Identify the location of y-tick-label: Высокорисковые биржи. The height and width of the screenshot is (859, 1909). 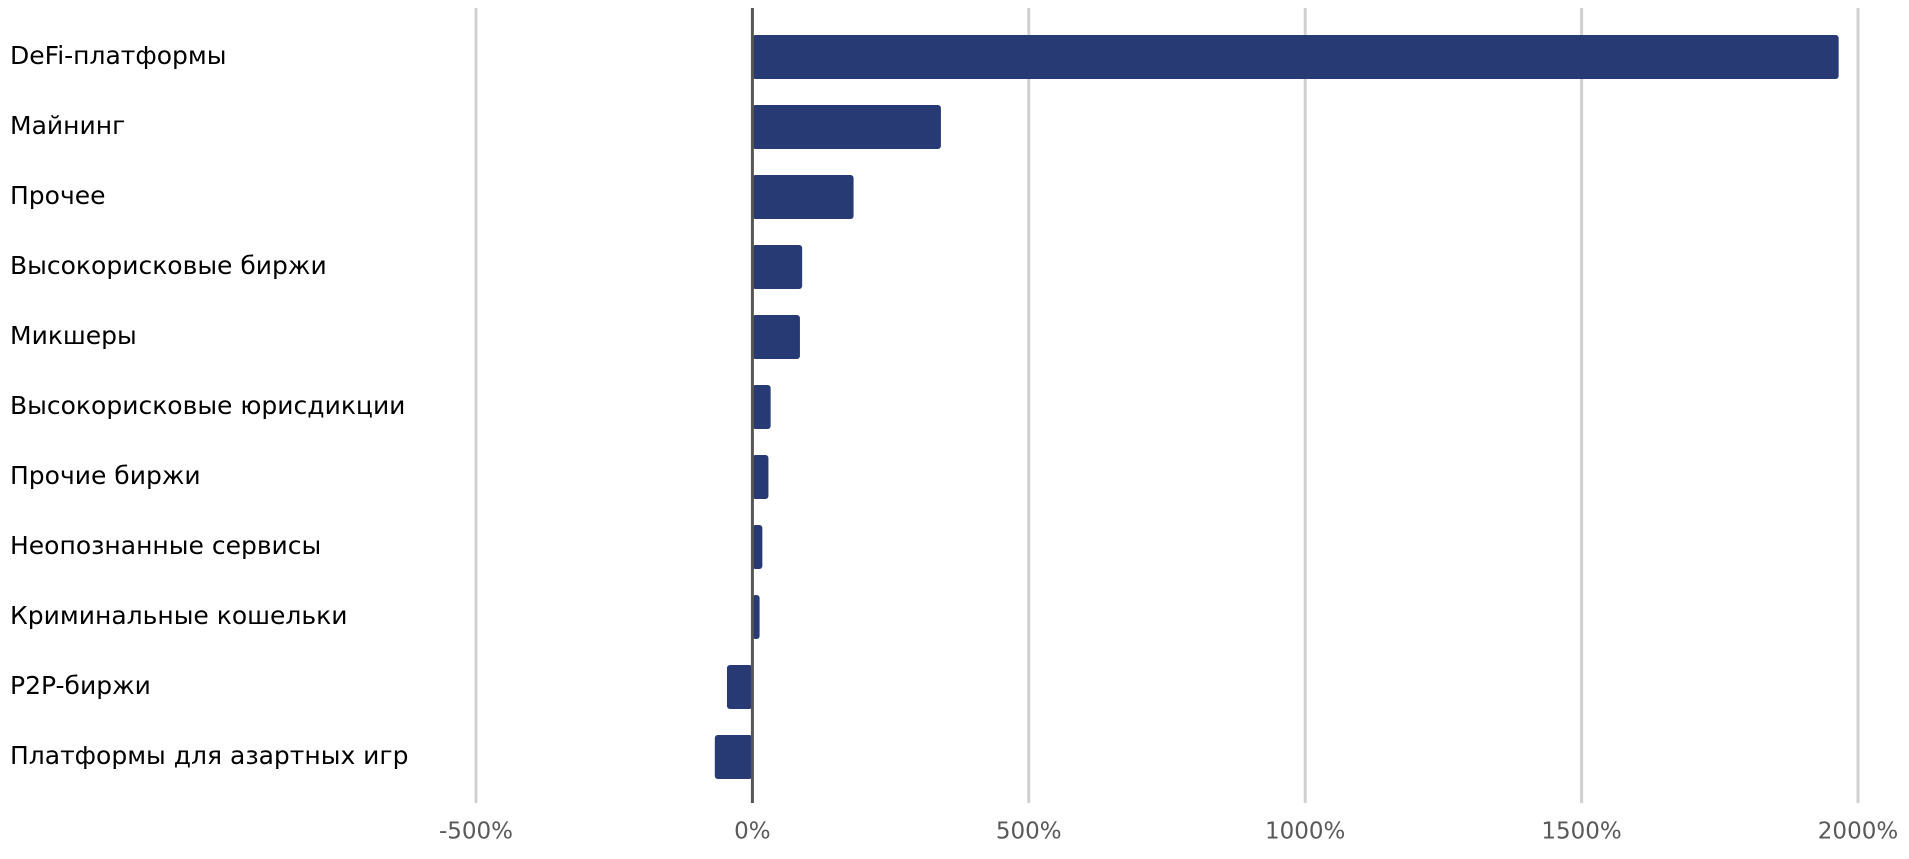
(168, 265).